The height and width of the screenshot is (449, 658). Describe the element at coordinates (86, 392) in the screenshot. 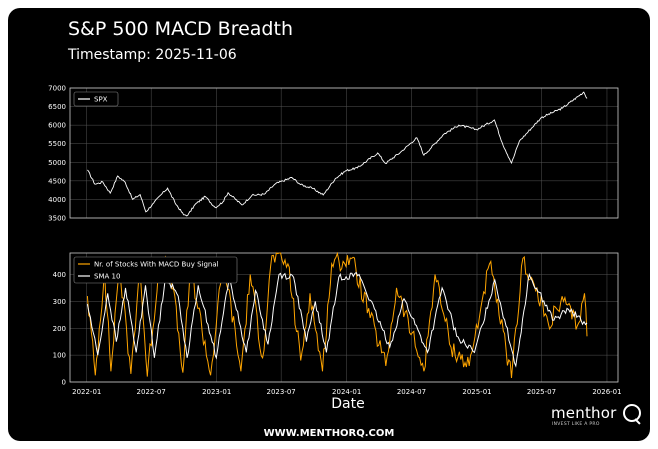

I see `x-tick-label: 2022-01` at that location.